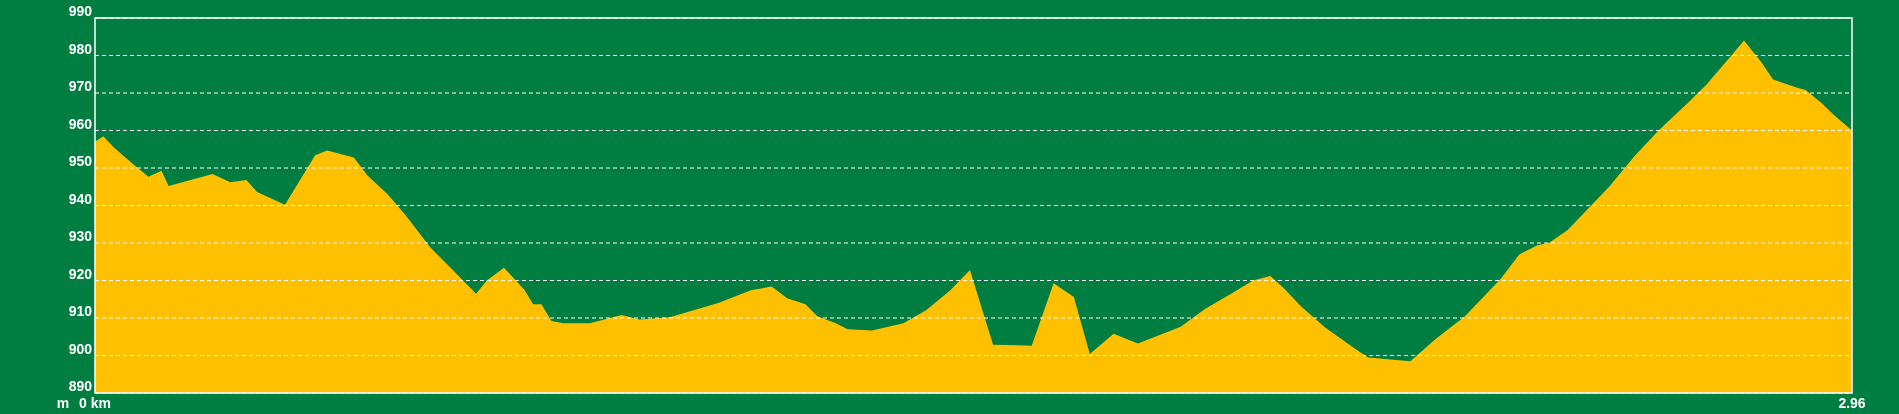 The image size is (1899, 414). I want to click on x-tick-label: 2.96, so click(1852, 403).